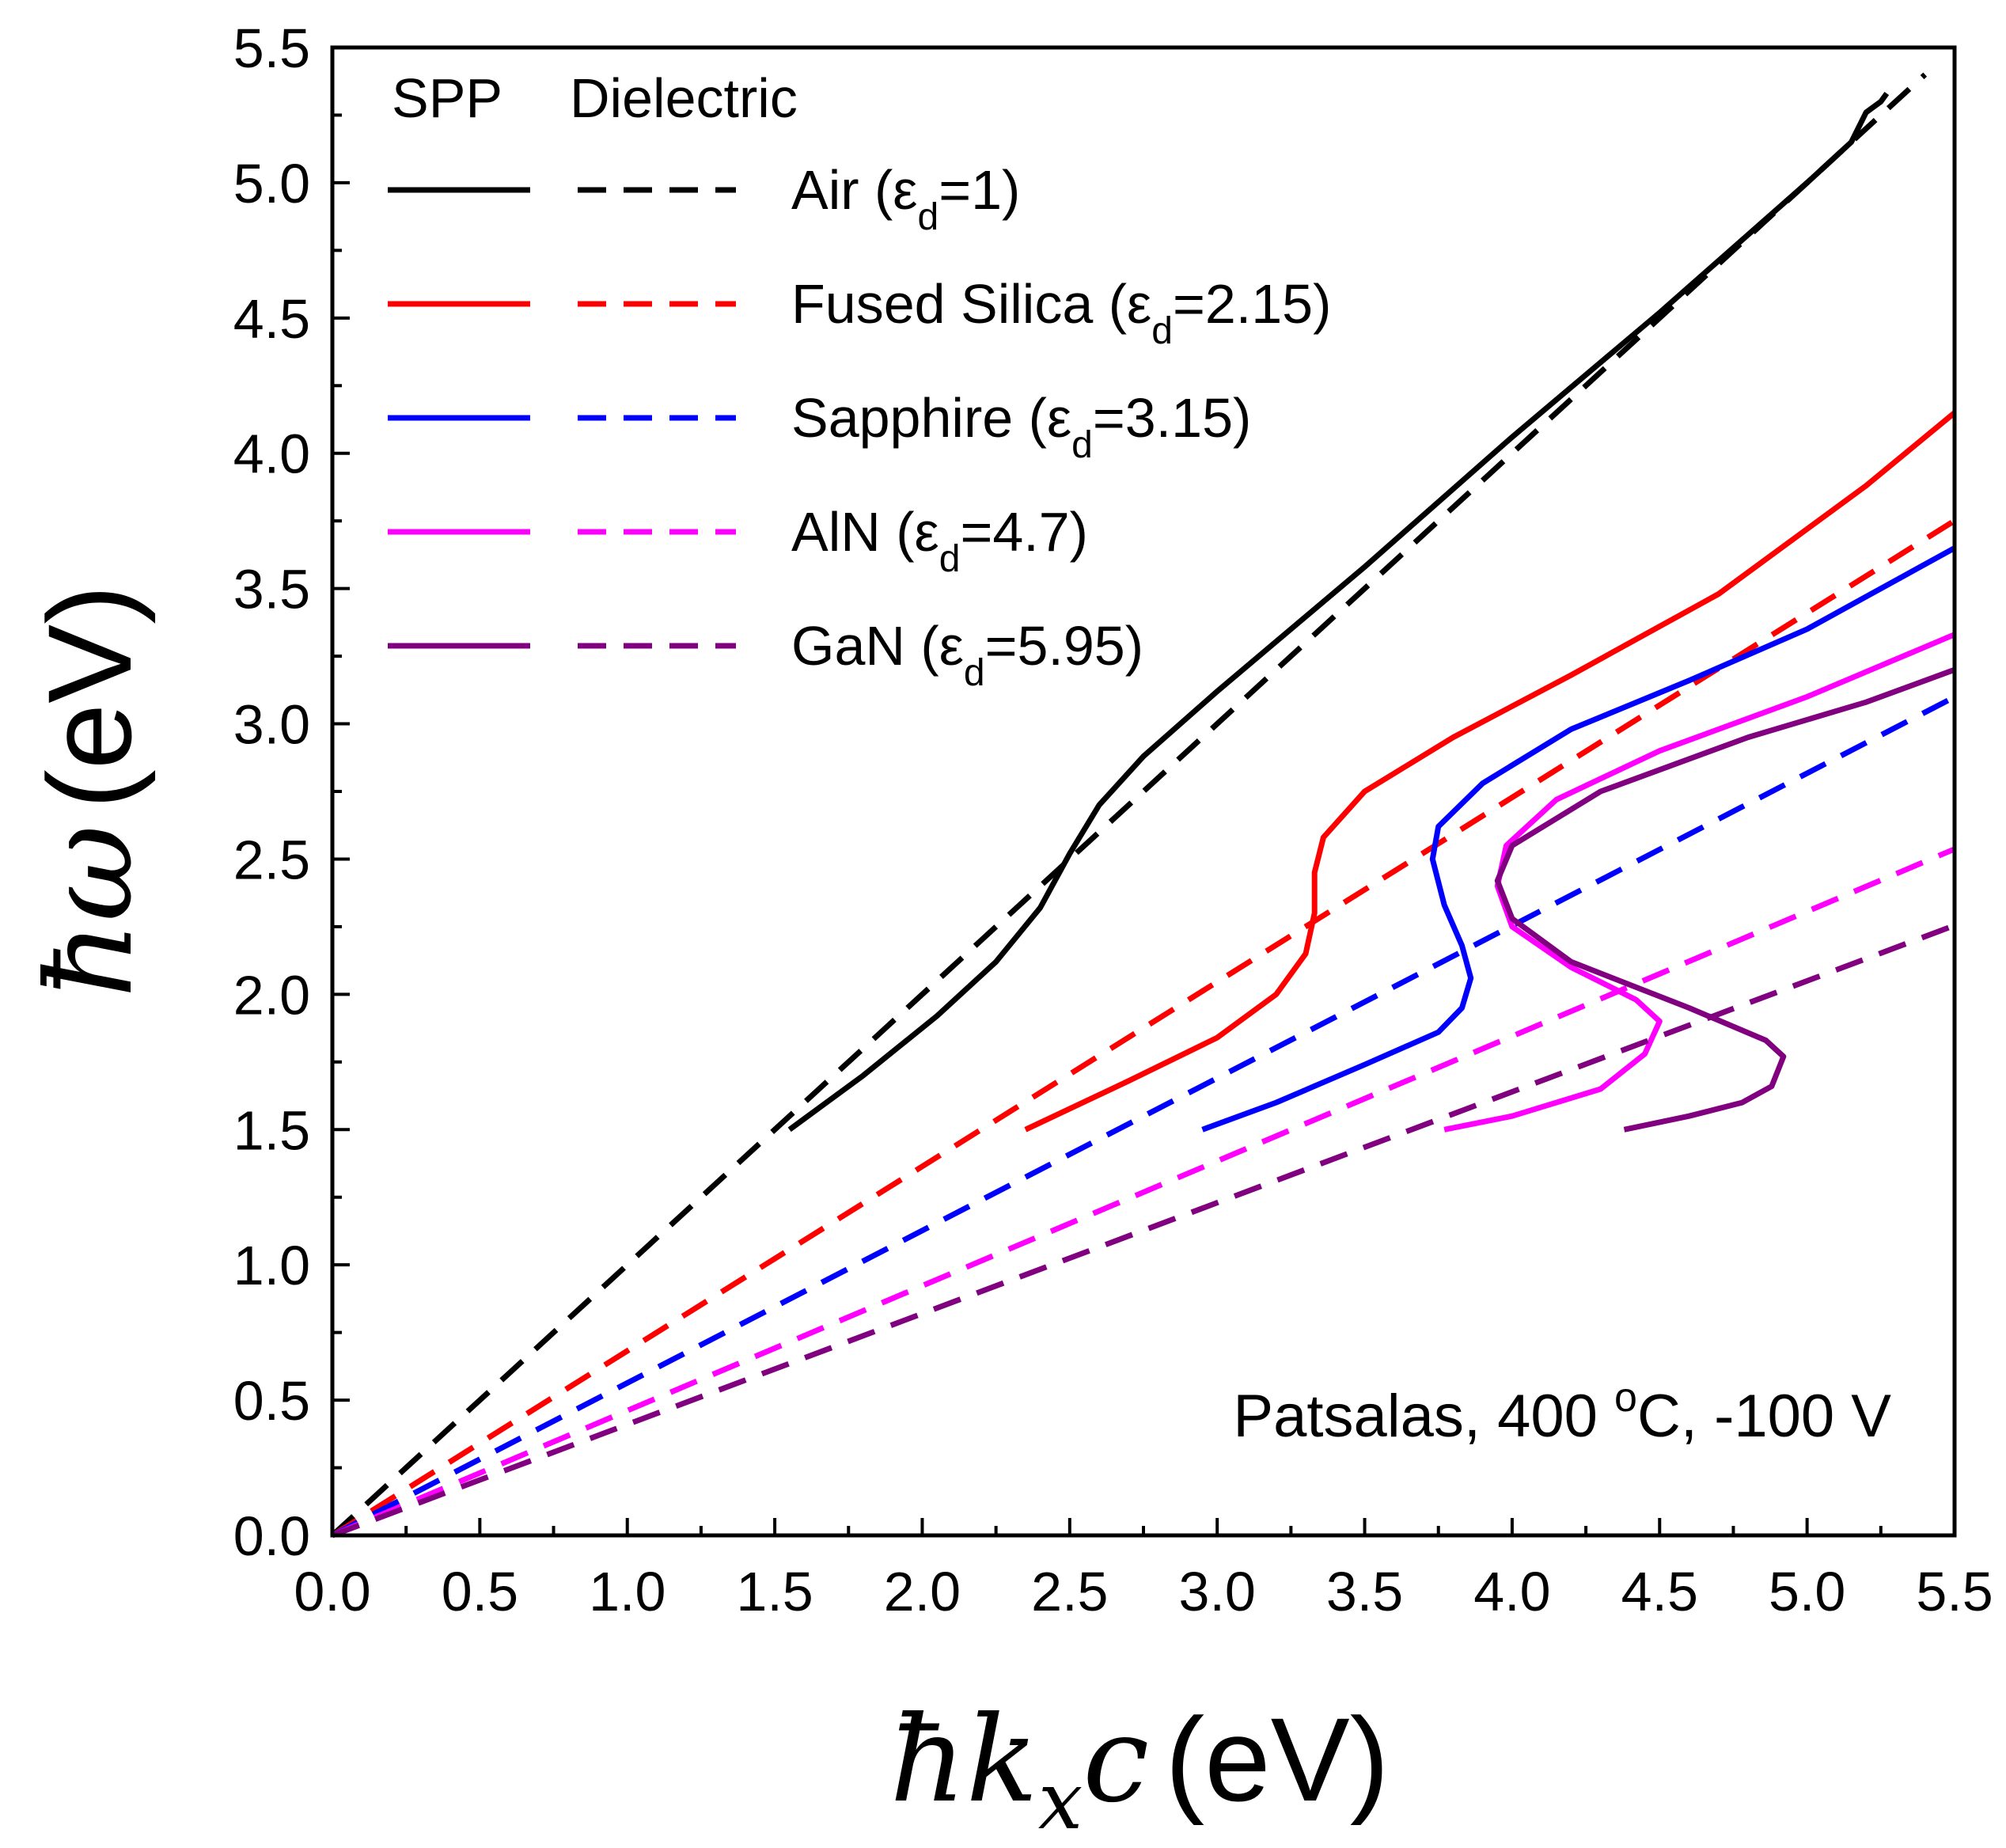 This screenshot has width=2006, height=1848. What do you see at coordinates (765, 654) in the screenshot?
I see `legend-entry: GaN (εd=5.95)` at bounding box center [765, 654].